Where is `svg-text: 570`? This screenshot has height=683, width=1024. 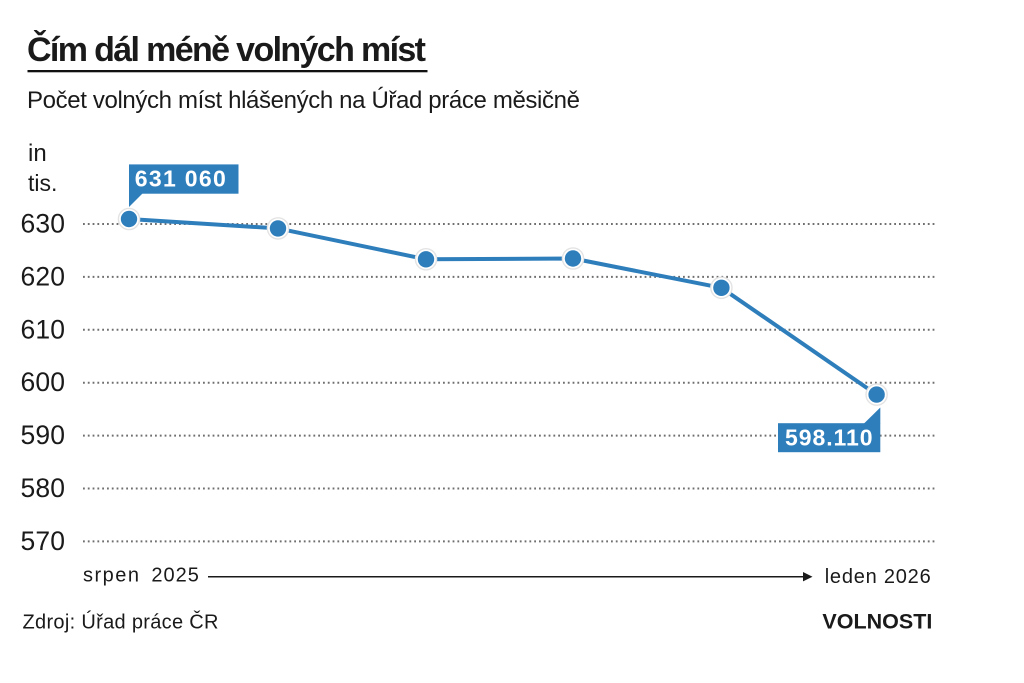
svg-text: 570 is located at coordinates (43, 541).